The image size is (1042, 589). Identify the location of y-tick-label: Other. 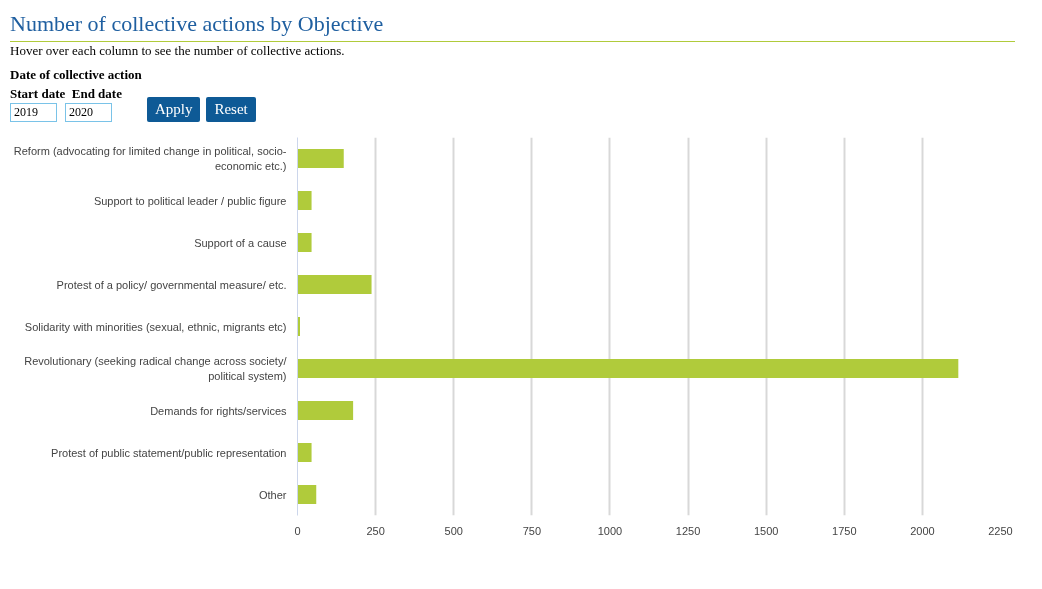
(272, 494).